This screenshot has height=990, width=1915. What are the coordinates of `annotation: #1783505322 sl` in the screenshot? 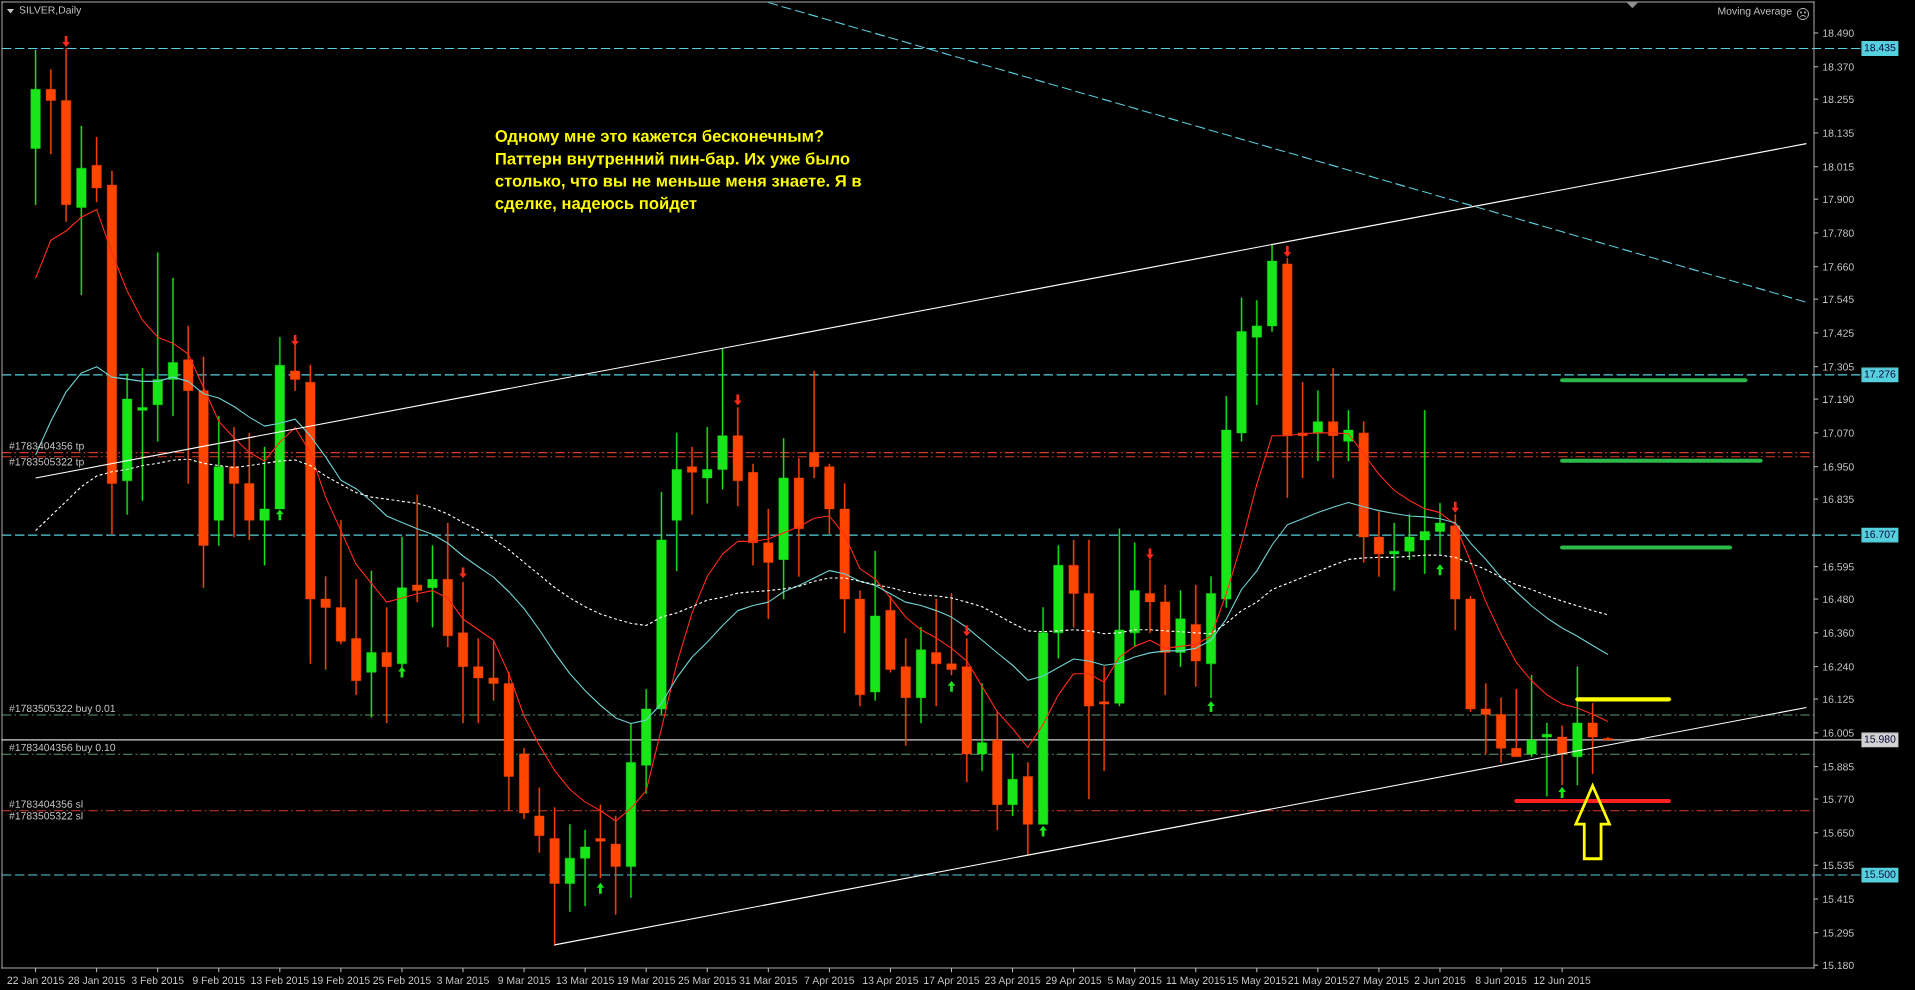 It's located at (46, 815).